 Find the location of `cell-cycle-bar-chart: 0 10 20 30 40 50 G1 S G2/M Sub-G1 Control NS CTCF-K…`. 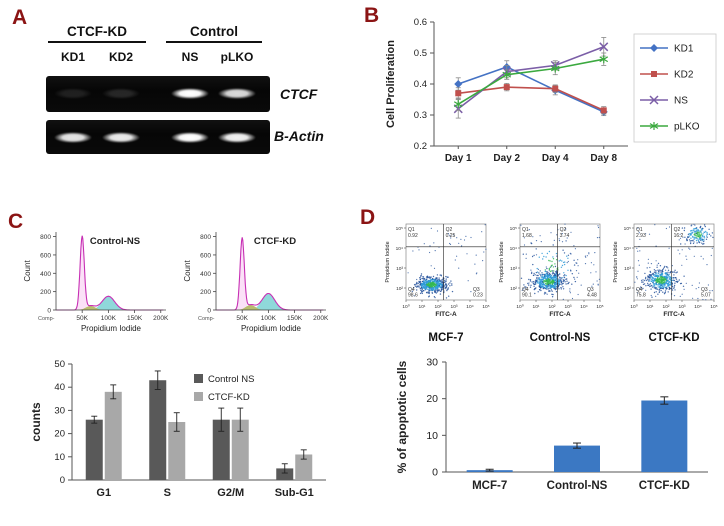

cell-cycle-bar-chart: 0 10 20 30 40 50 G1 S G2/M Sub-G1 Control NS CTCF-K… is located at coordinates (177, 429).